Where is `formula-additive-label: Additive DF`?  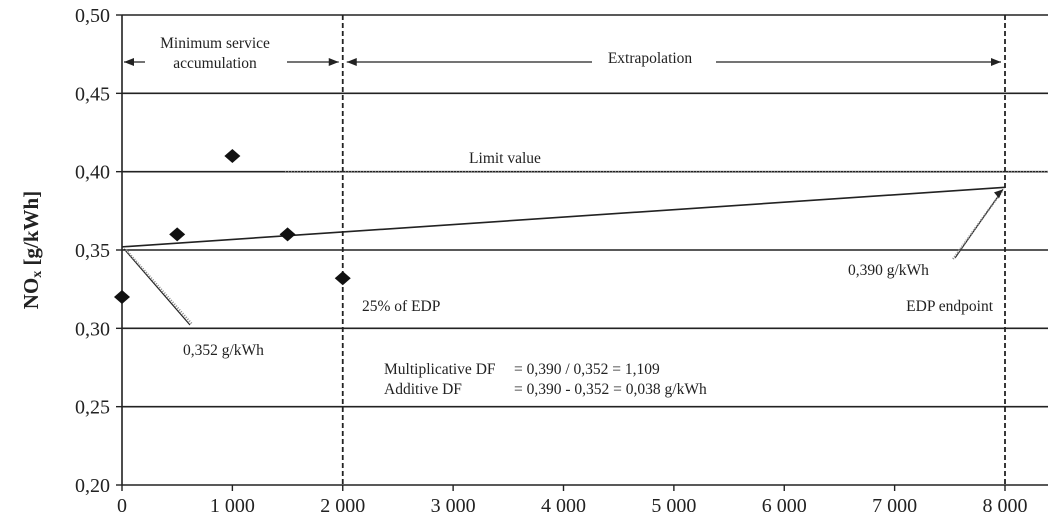
formula-additive-label: Additive DF is located at coordinates (423, 389).